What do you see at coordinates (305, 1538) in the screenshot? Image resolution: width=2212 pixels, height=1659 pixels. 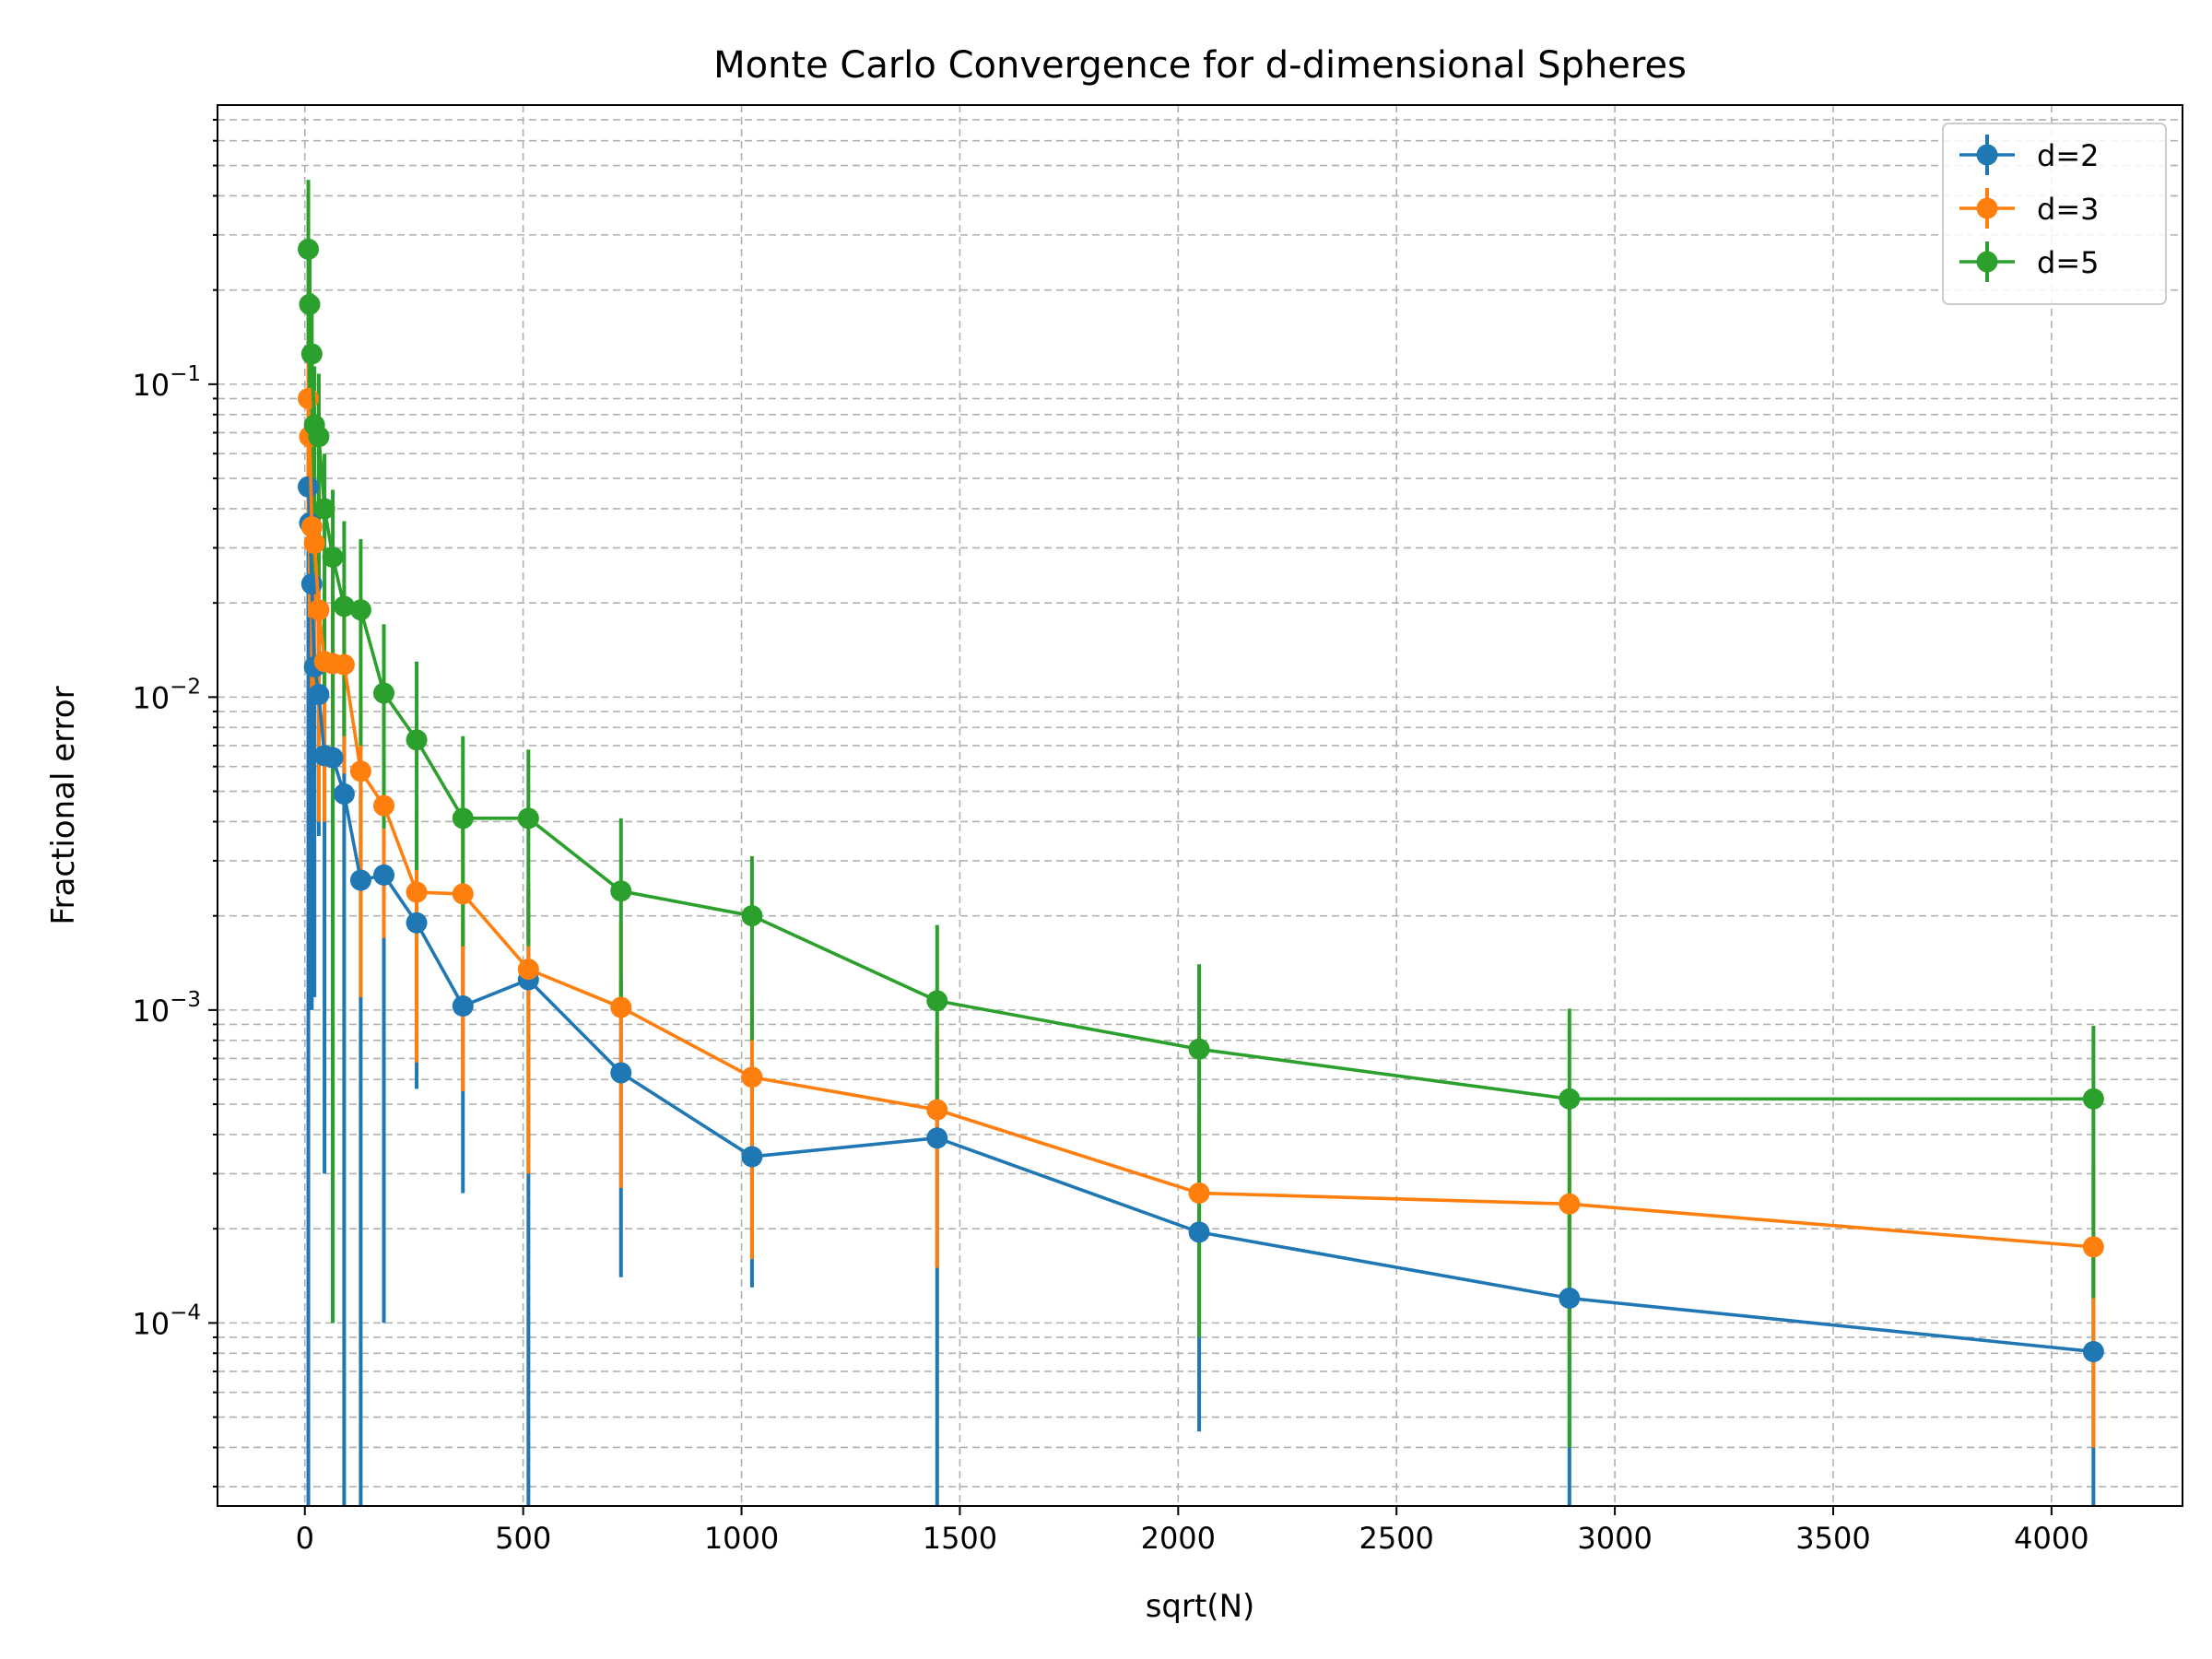 I see `x-tick-label: 0` at bounding box center [305, 1538].